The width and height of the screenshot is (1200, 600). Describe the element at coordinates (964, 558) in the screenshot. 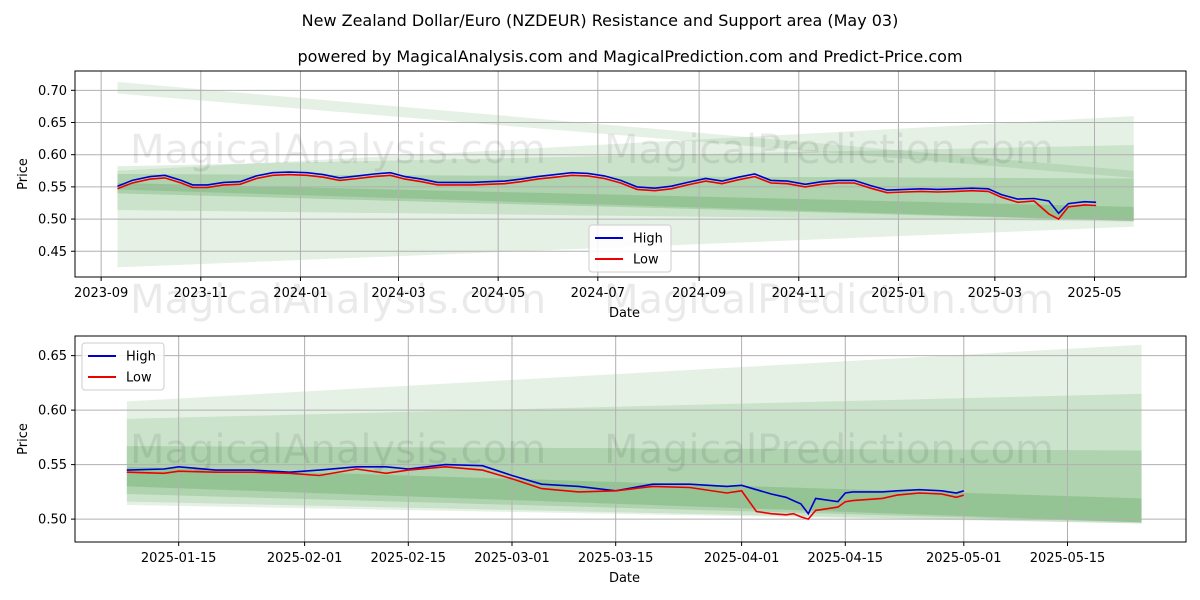

I see `x-tick-label: 2025-05-01` at that location.